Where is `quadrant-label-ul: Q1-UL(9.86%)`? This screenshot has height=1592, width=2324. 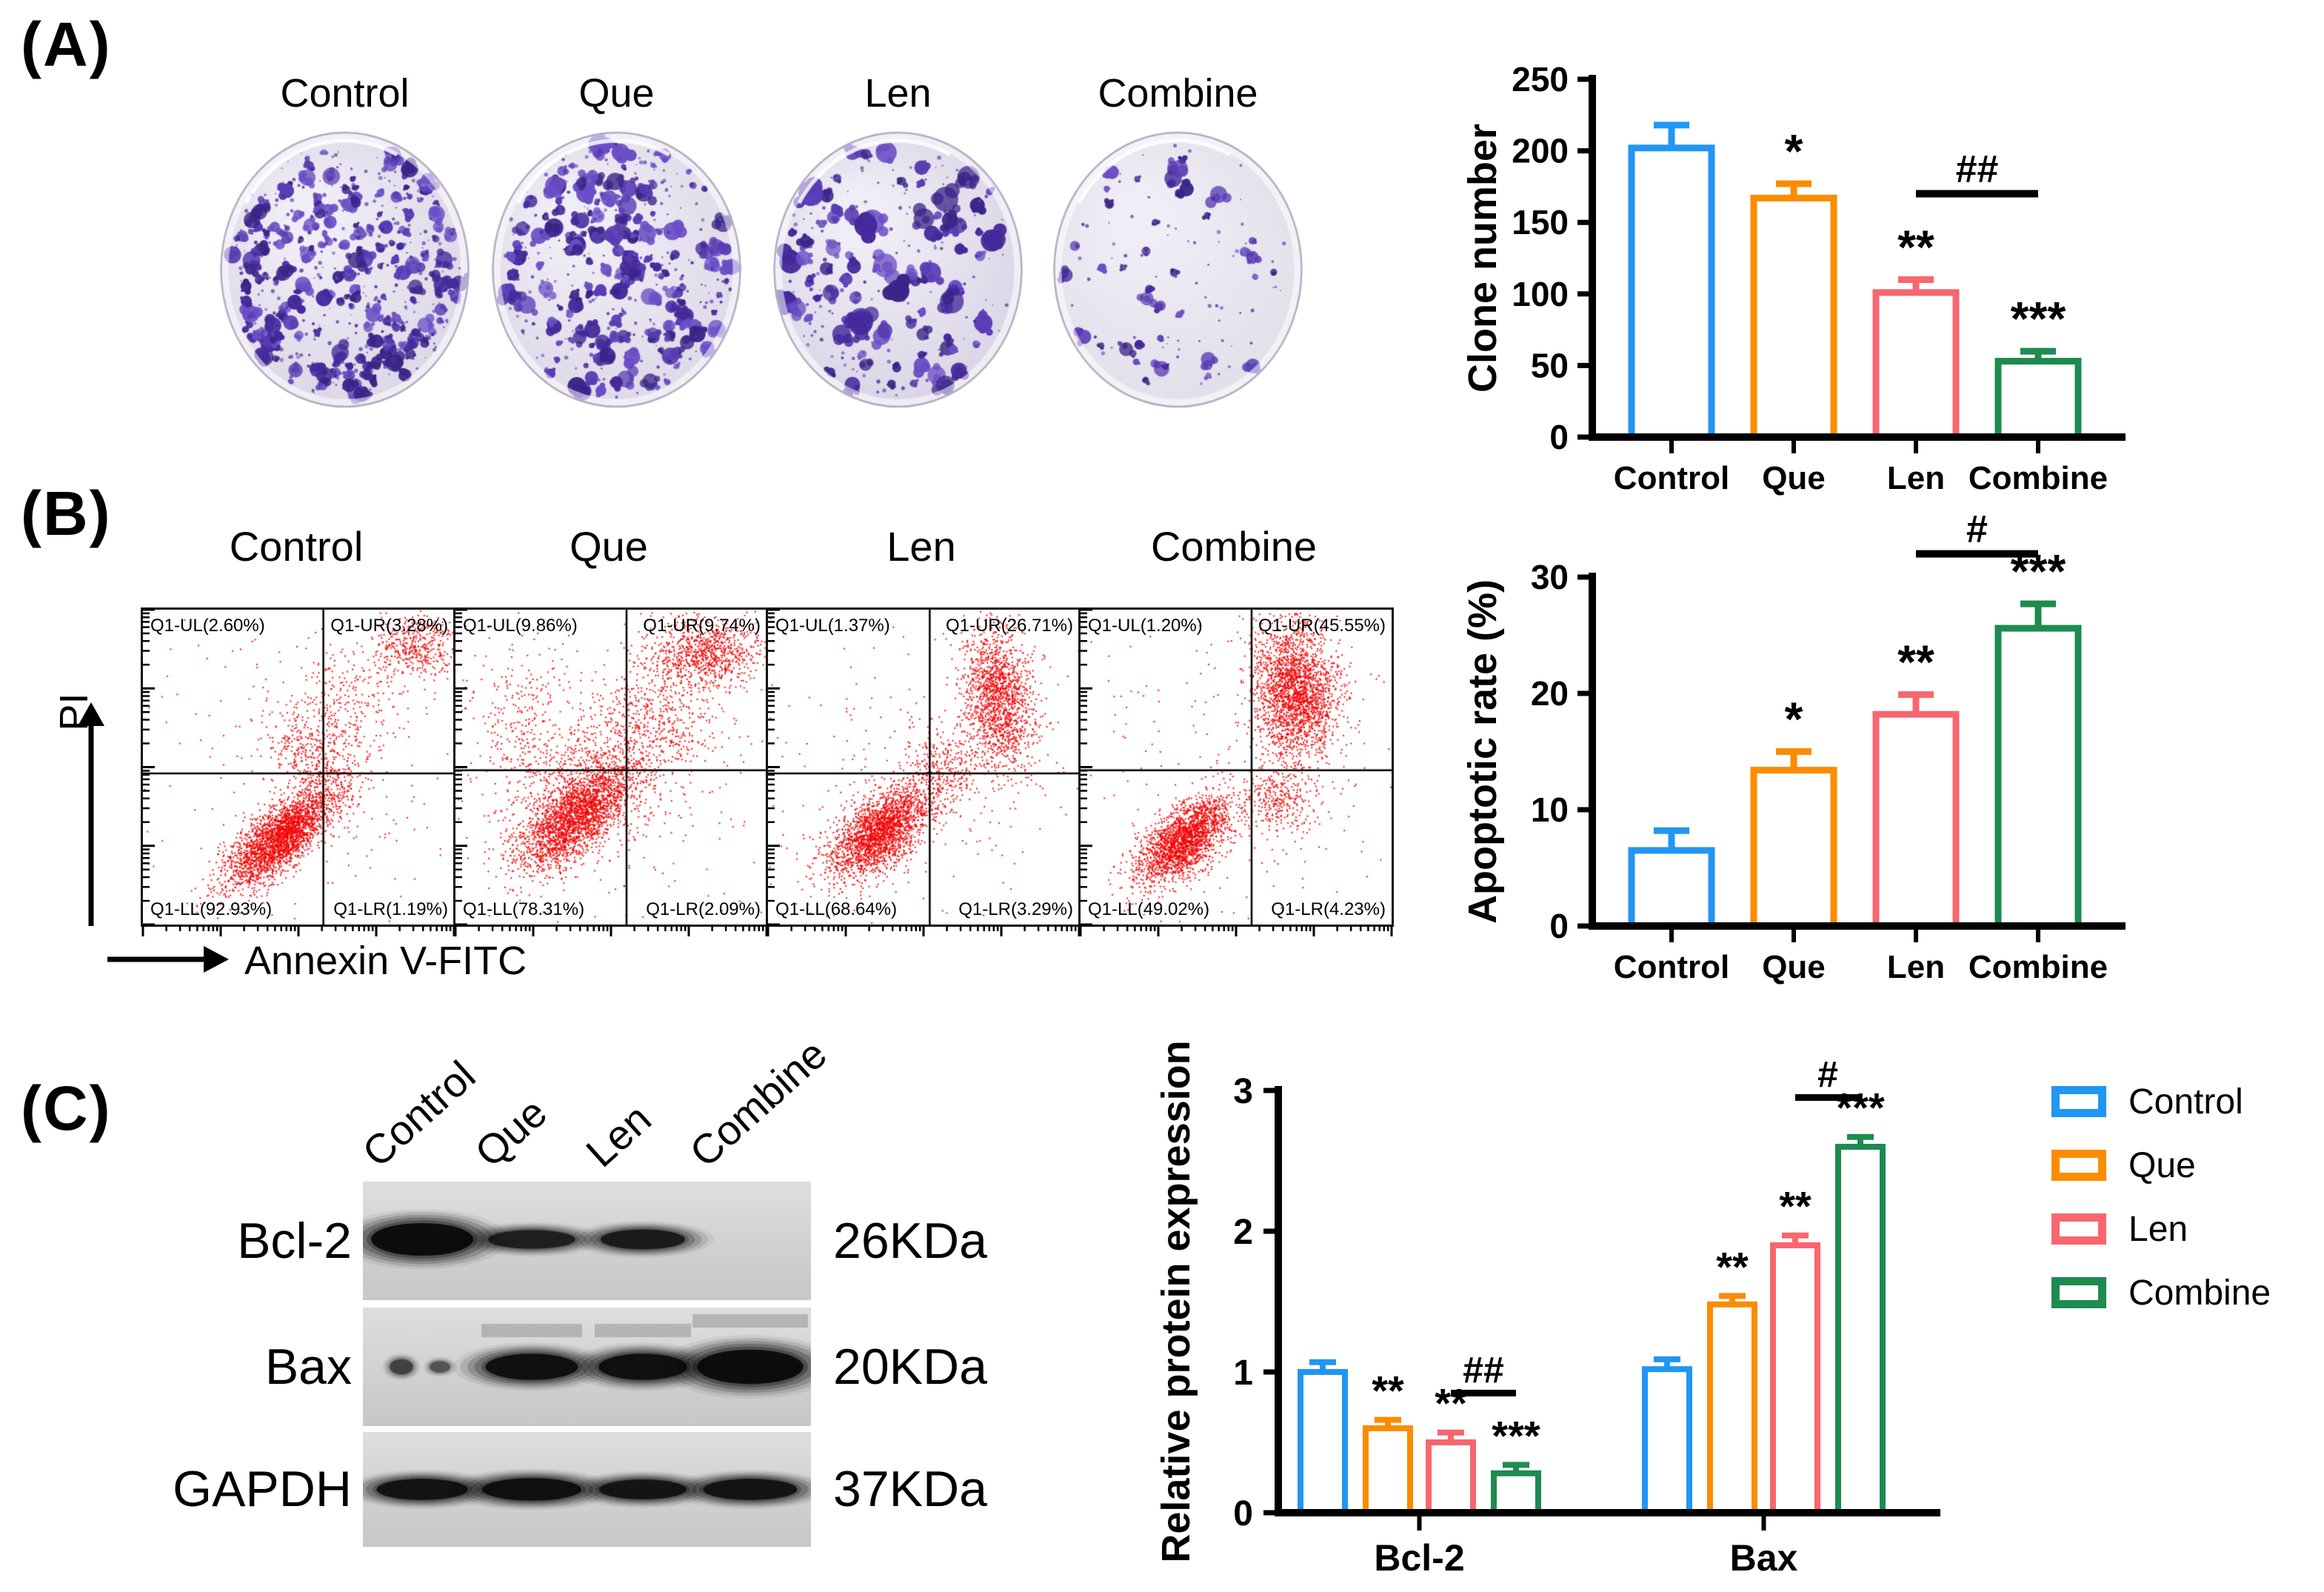
quadrant-label-ul: Q1-UL(9.86%) is located at coordinates (520, 626).